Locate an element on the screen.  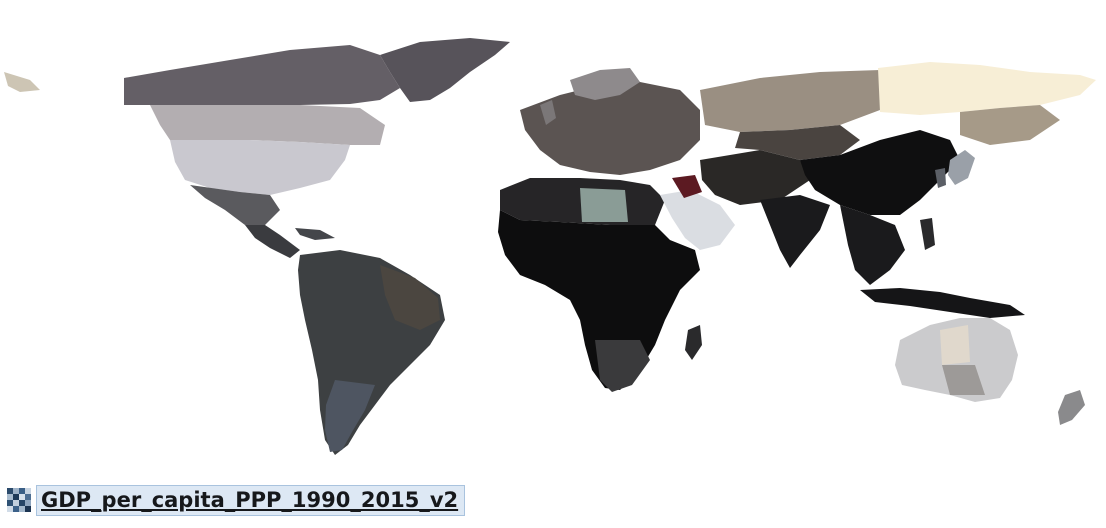
layer-entry: GDP_per_capita_PPP_1990_2015_v2 is located at coordinates (235, 500).